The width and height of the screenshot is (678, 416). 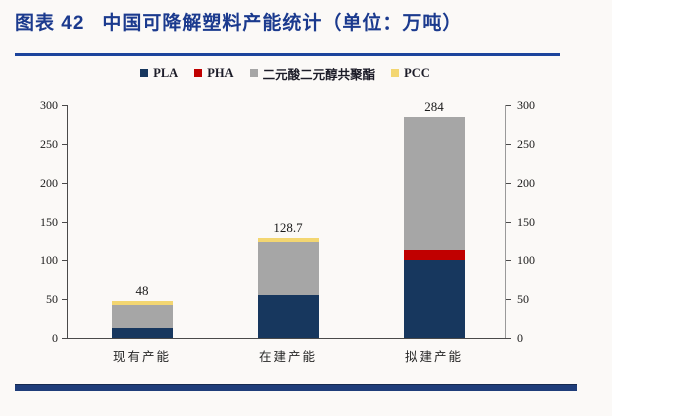 I want to click on legend-item-二元酸二元醇共聚酯: 二元酸二元醇共聚酯, so click(x=312, y=73).